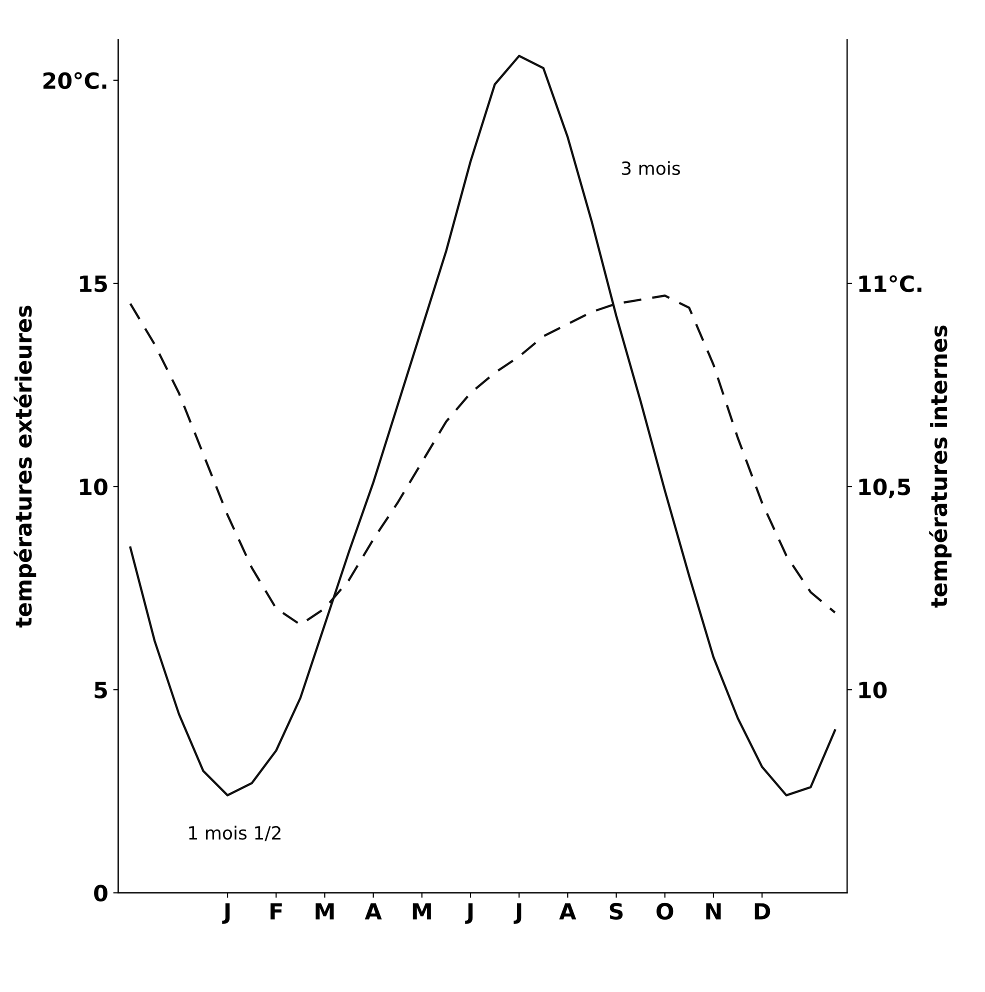  I want to click on x-tick-label: D, so click(762, 911).